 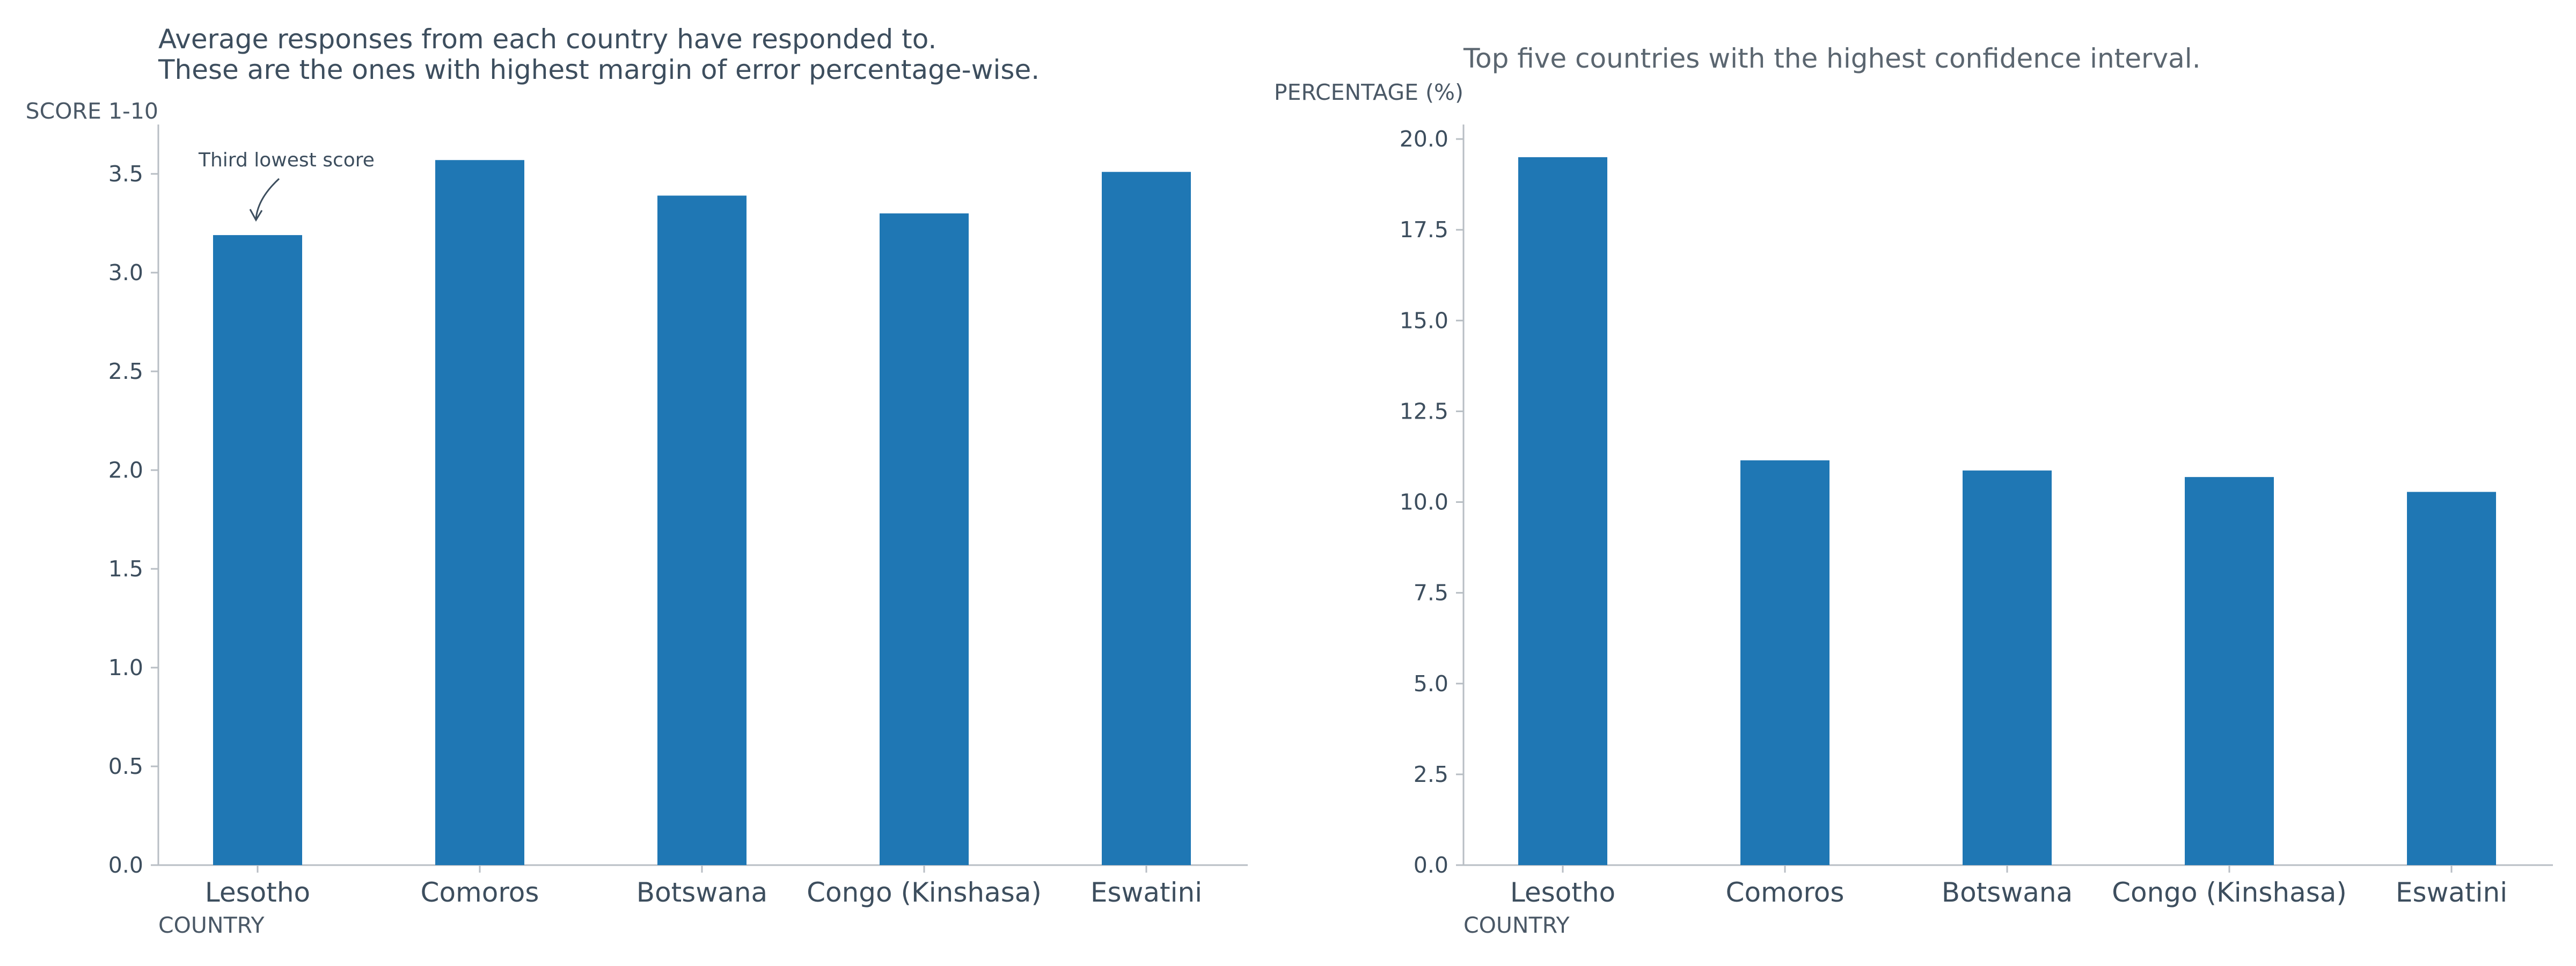 What do you see at coordinates (924, 892) in the screenshot?
I see `chart1-x-tick-label: Congo (Kinshasa)` at bounding box center [924, 892].